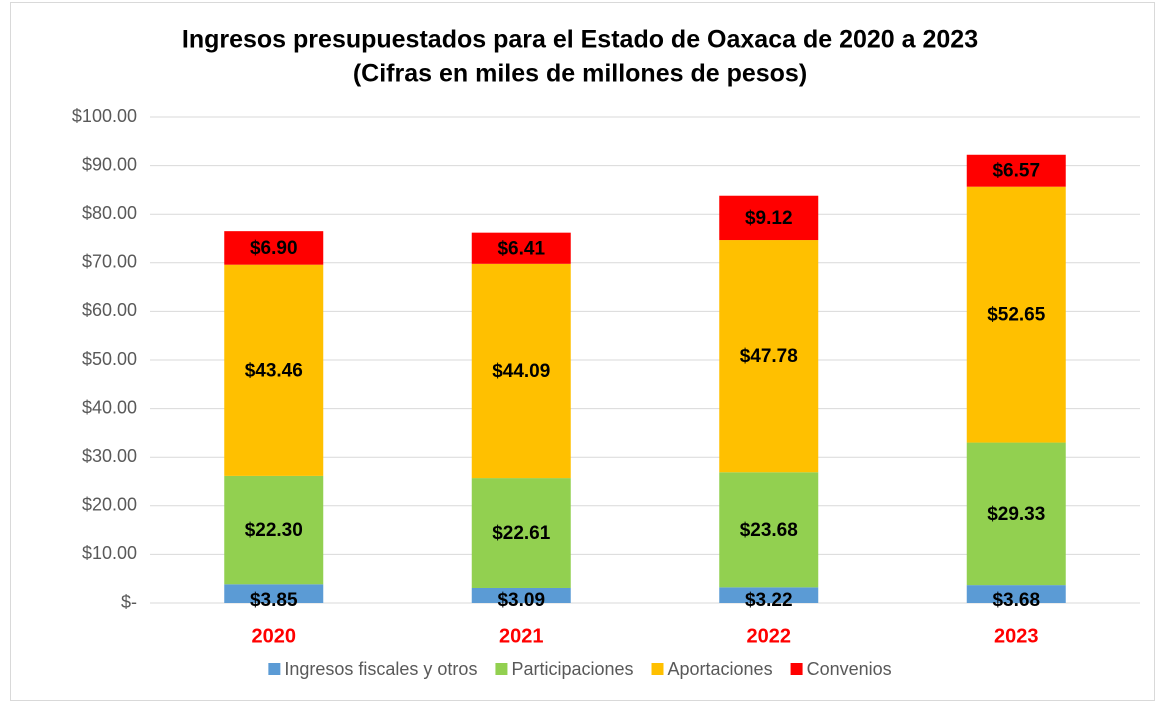 This screenshot has height=704, width=1161. What do you see at coordinates (109, 310) in the screenshot?
I see `y-tick-label: $60.00` at bounding box center [109, 310].